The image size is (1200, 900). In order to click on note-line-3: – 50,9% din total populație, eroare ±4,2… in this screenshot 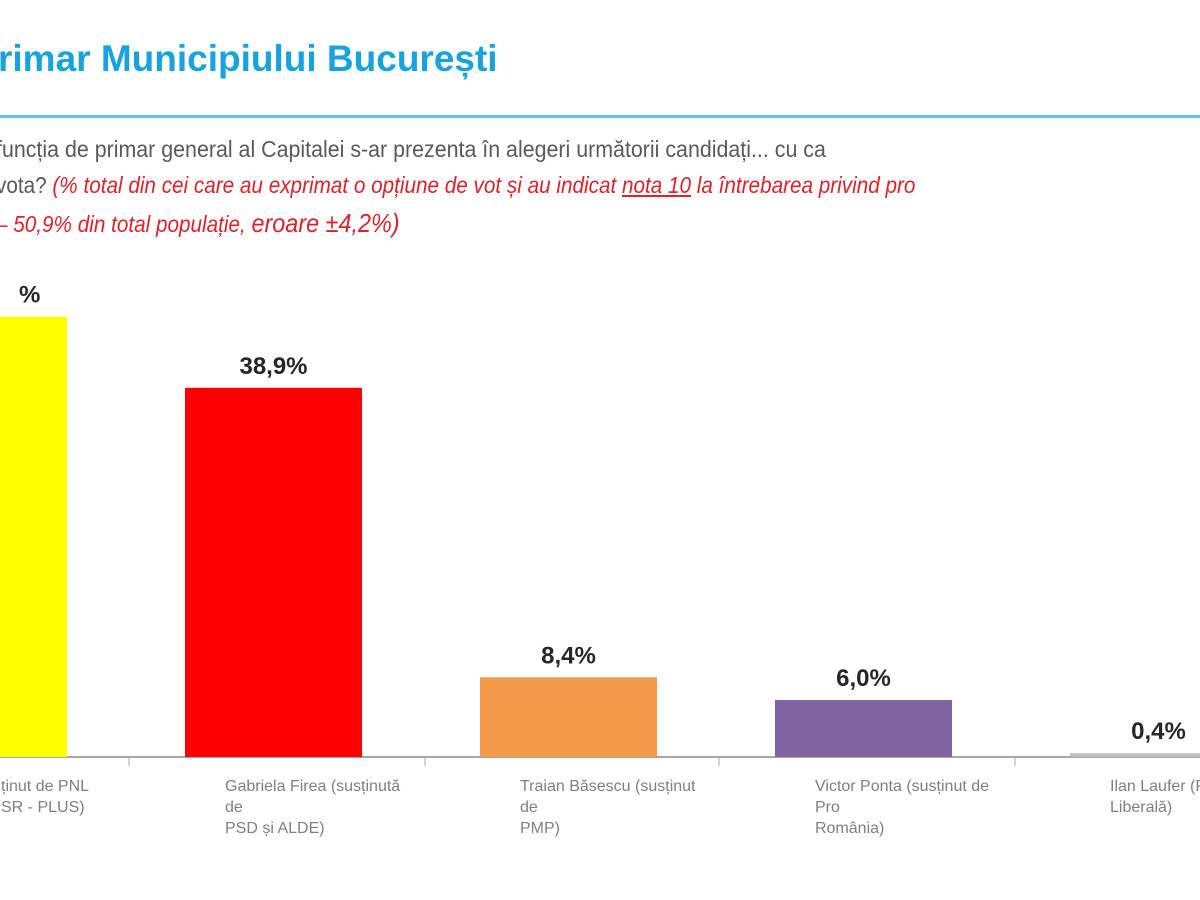, I will do `click(200, 223)`.